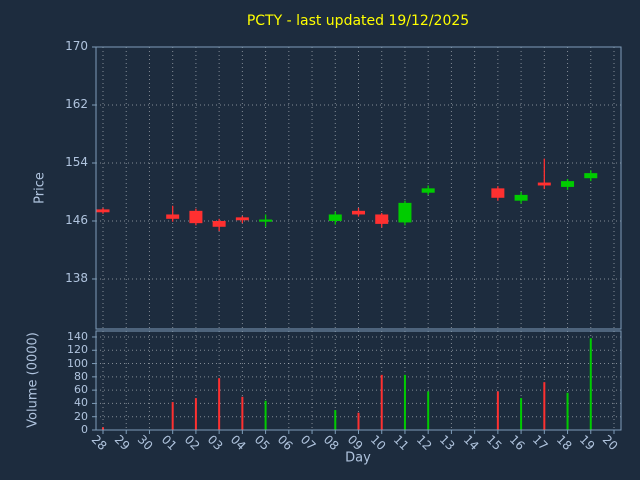  What do you see at coordinates (77, 350) in the screenshot?
I see `volume-tick-label: 120` at bounding box center [77, 350].